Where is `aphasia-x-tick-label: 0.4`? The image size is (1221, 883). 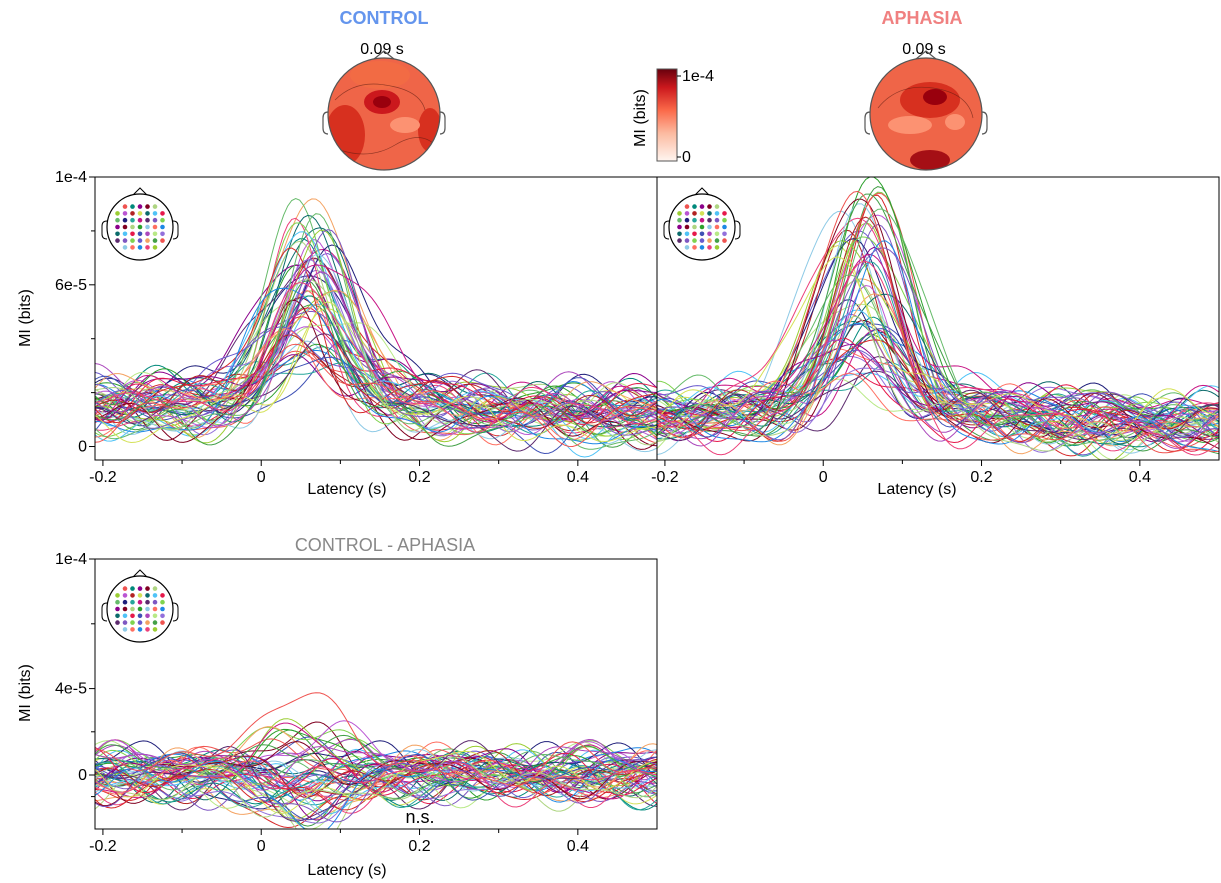 aphasia-x-tick-label: 0.4 is located at coordinates (1140, 477).